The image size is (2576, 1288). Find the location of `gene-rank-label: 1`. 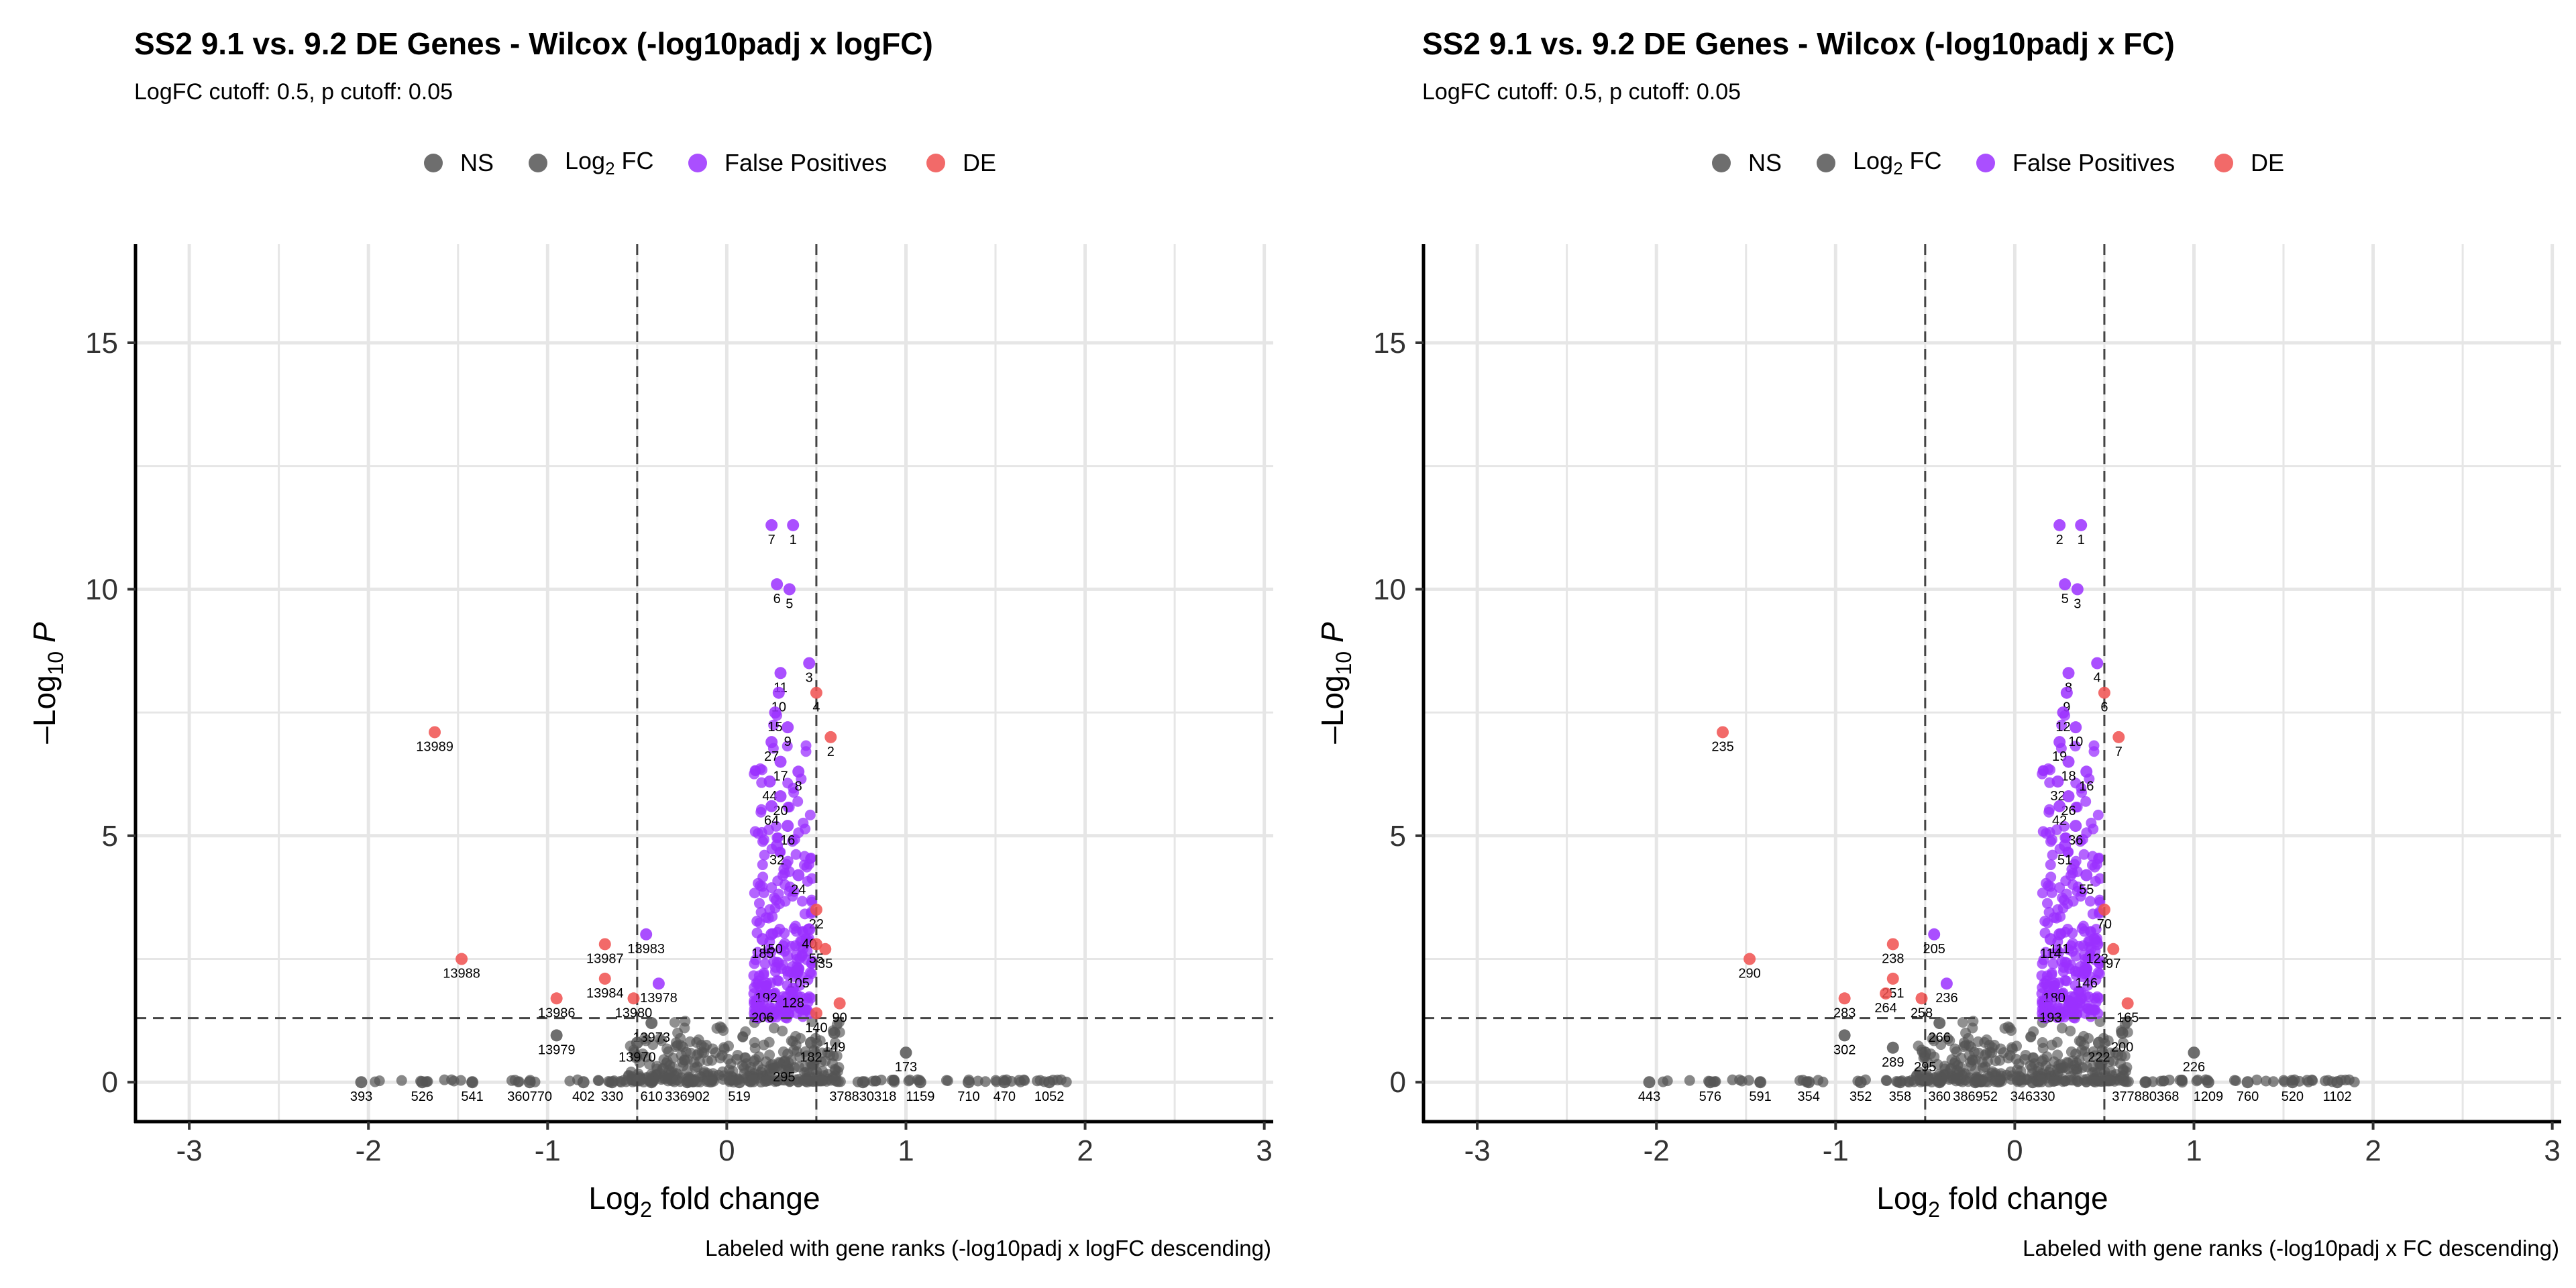

gene-rank-label: 1 is located at coordinates (793, 540).